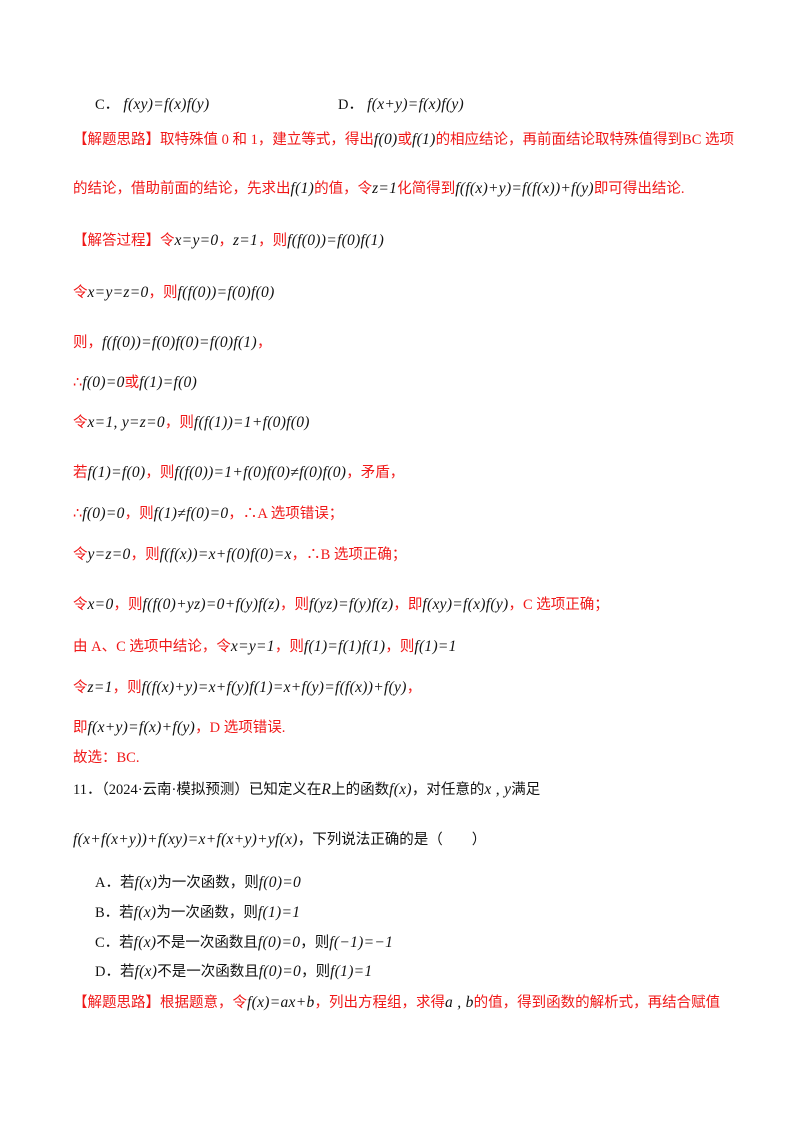  What do you see at coordinates (380, 1003) in the screenshot?
I see `text-segment: ，列出方程组，求得` at bounding box center [380, 1003].